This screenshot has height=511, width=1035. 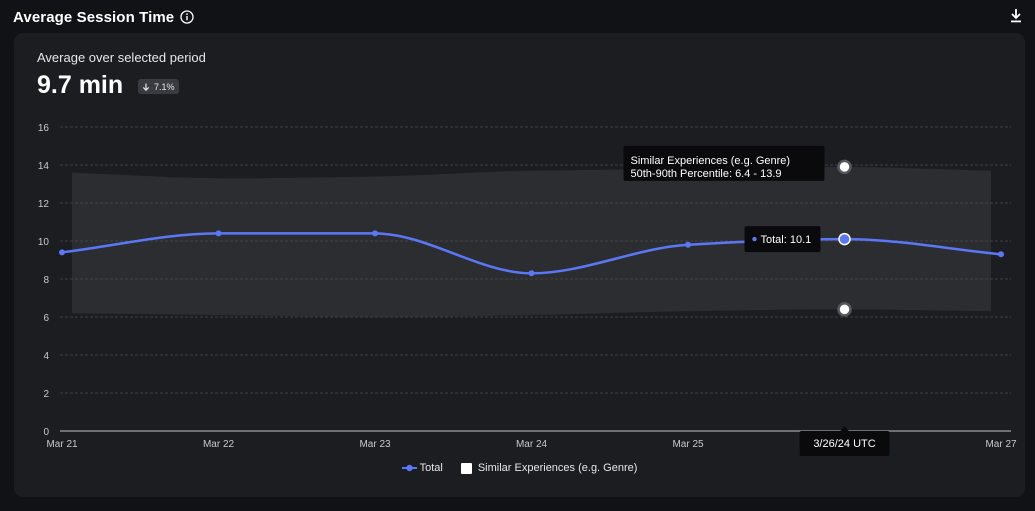 What do you see at coordinates (46, 318) in the screenshot?
I see `y-tick-label: 6` at bounding box center [46, 318].